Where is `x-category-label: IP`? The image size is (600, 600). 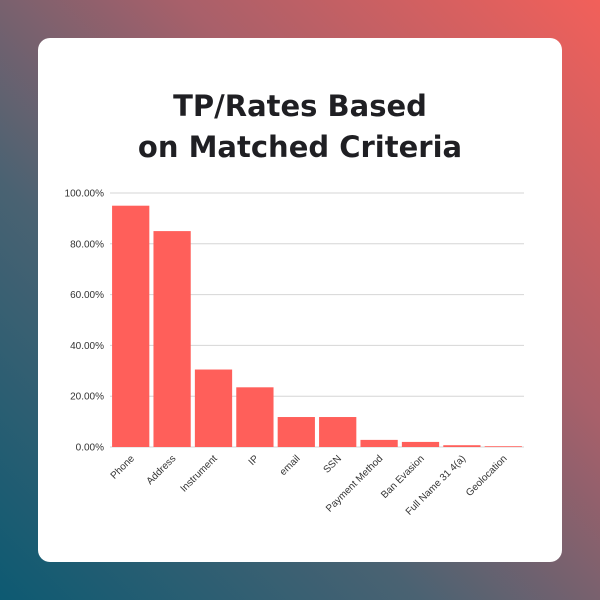
x-category-label: IP is located at coordinates (254, 460).